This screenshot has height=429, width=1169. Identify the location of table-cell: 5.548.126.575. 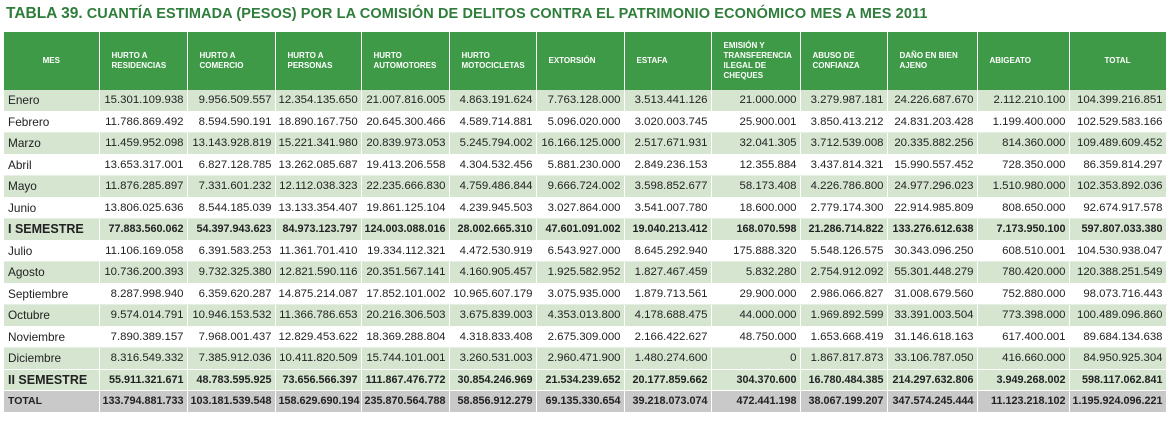
(844, 251).